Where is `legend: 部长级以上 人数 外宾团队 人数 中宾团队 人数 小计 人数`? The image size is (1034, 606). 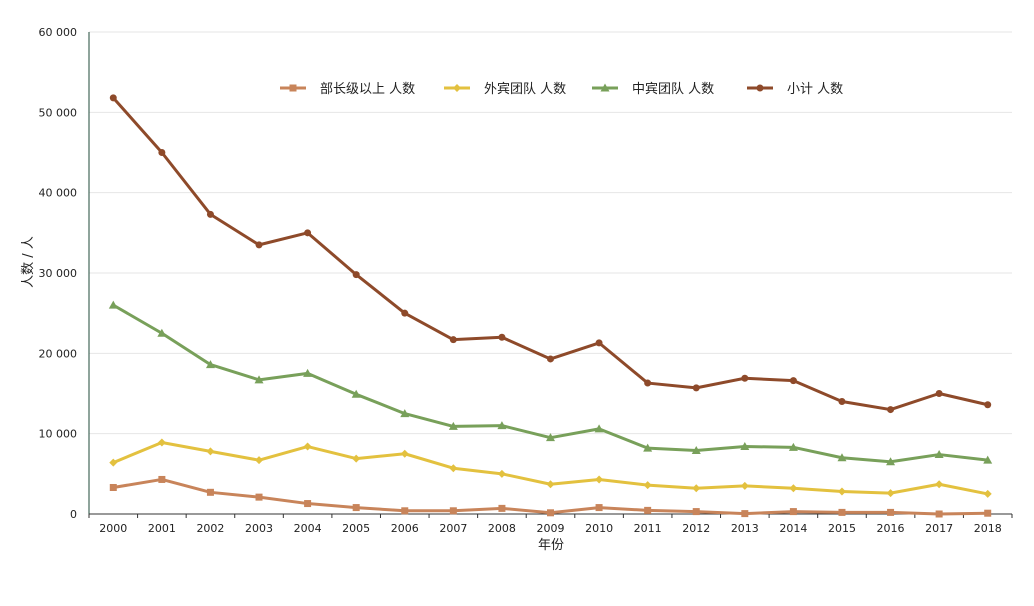 legend: 部长级以上 人数 外宾团队 人数 中宾团队 人数 小计 人数 is located at coordinates (561, 89).